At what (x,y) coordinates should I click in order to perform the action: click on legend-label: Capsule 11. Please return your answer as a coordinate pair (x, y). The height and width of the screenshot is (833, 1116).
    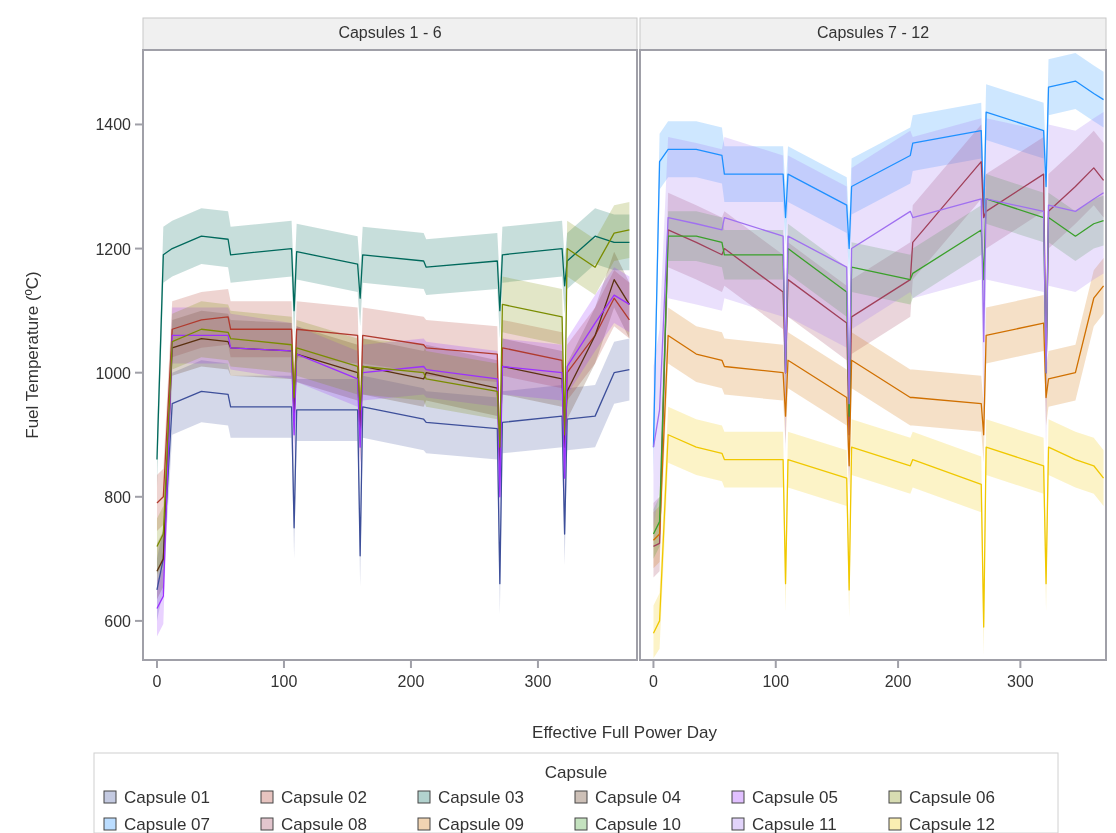
    Looking at the image, I should click on (794, 824).